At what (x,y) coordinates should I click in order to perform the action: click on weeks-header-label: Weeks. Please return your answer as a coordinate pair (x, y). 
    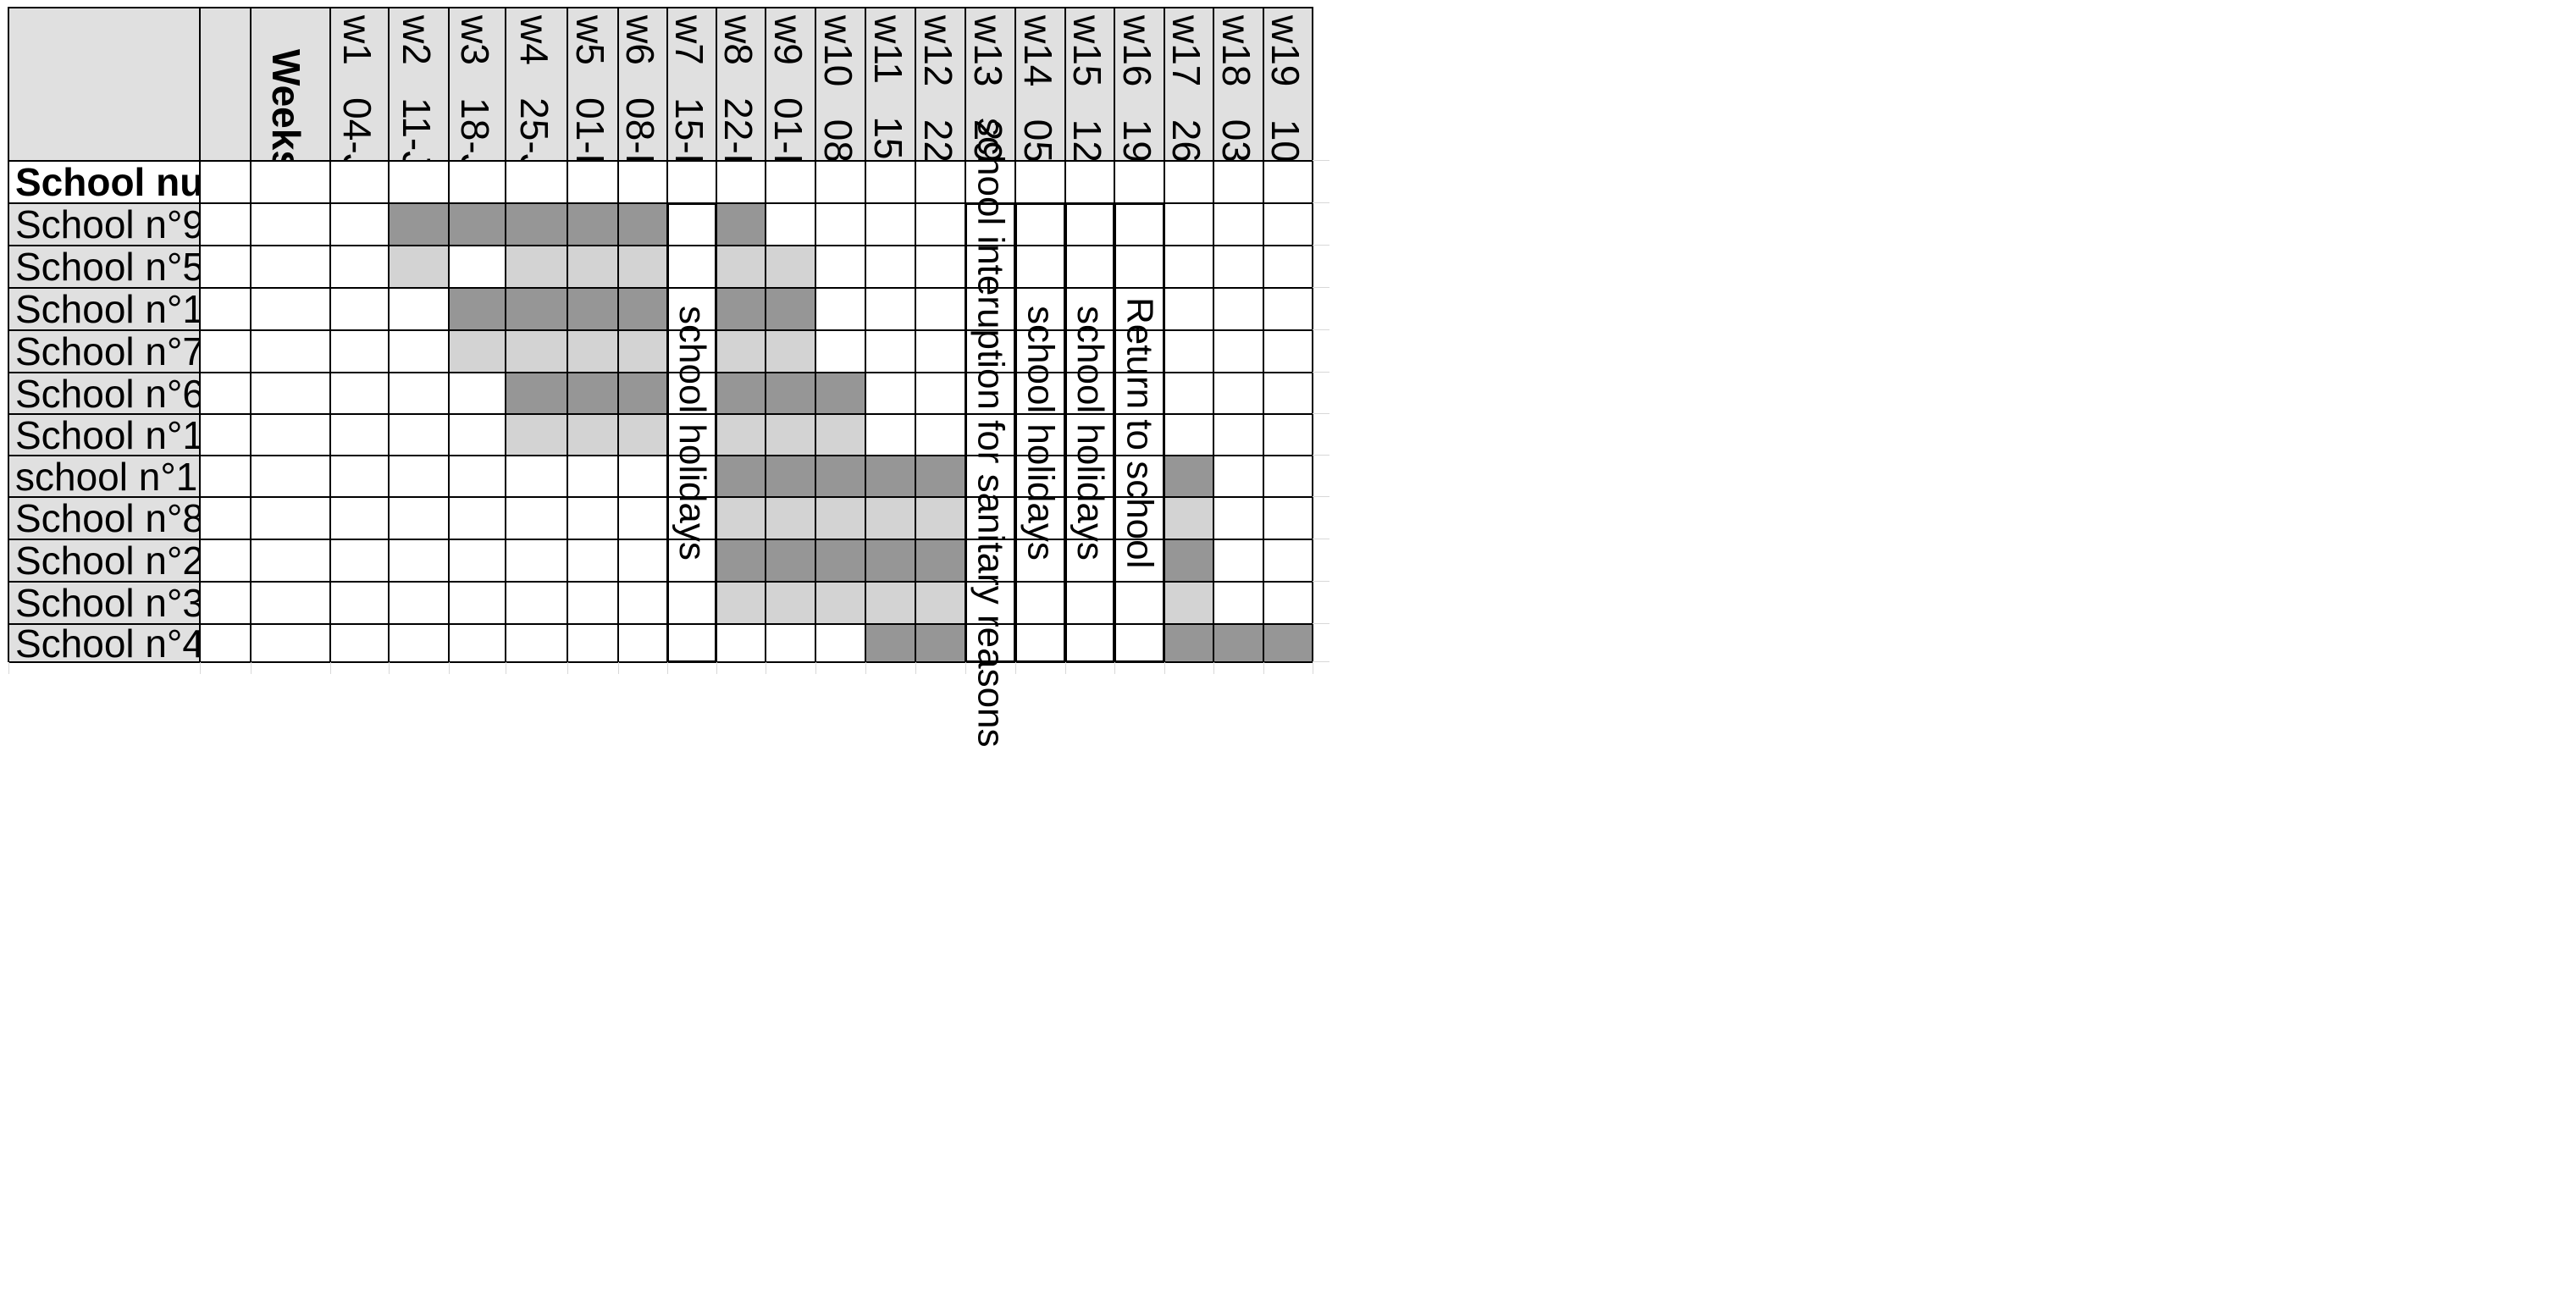
    Looking at the image, I should click on (286, 110).